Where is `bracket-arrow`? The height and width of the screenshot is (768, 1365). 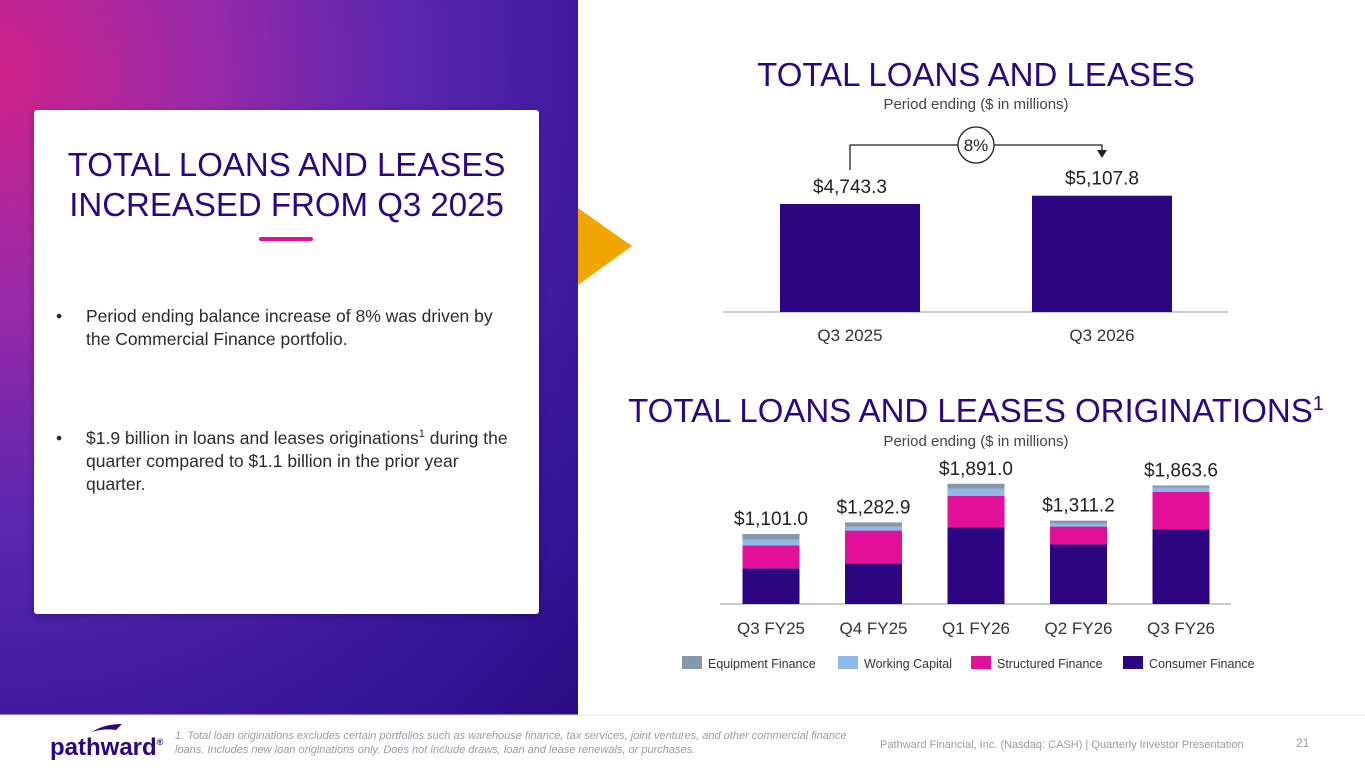 bracket-arrow is located at coordinates (1102, 154).